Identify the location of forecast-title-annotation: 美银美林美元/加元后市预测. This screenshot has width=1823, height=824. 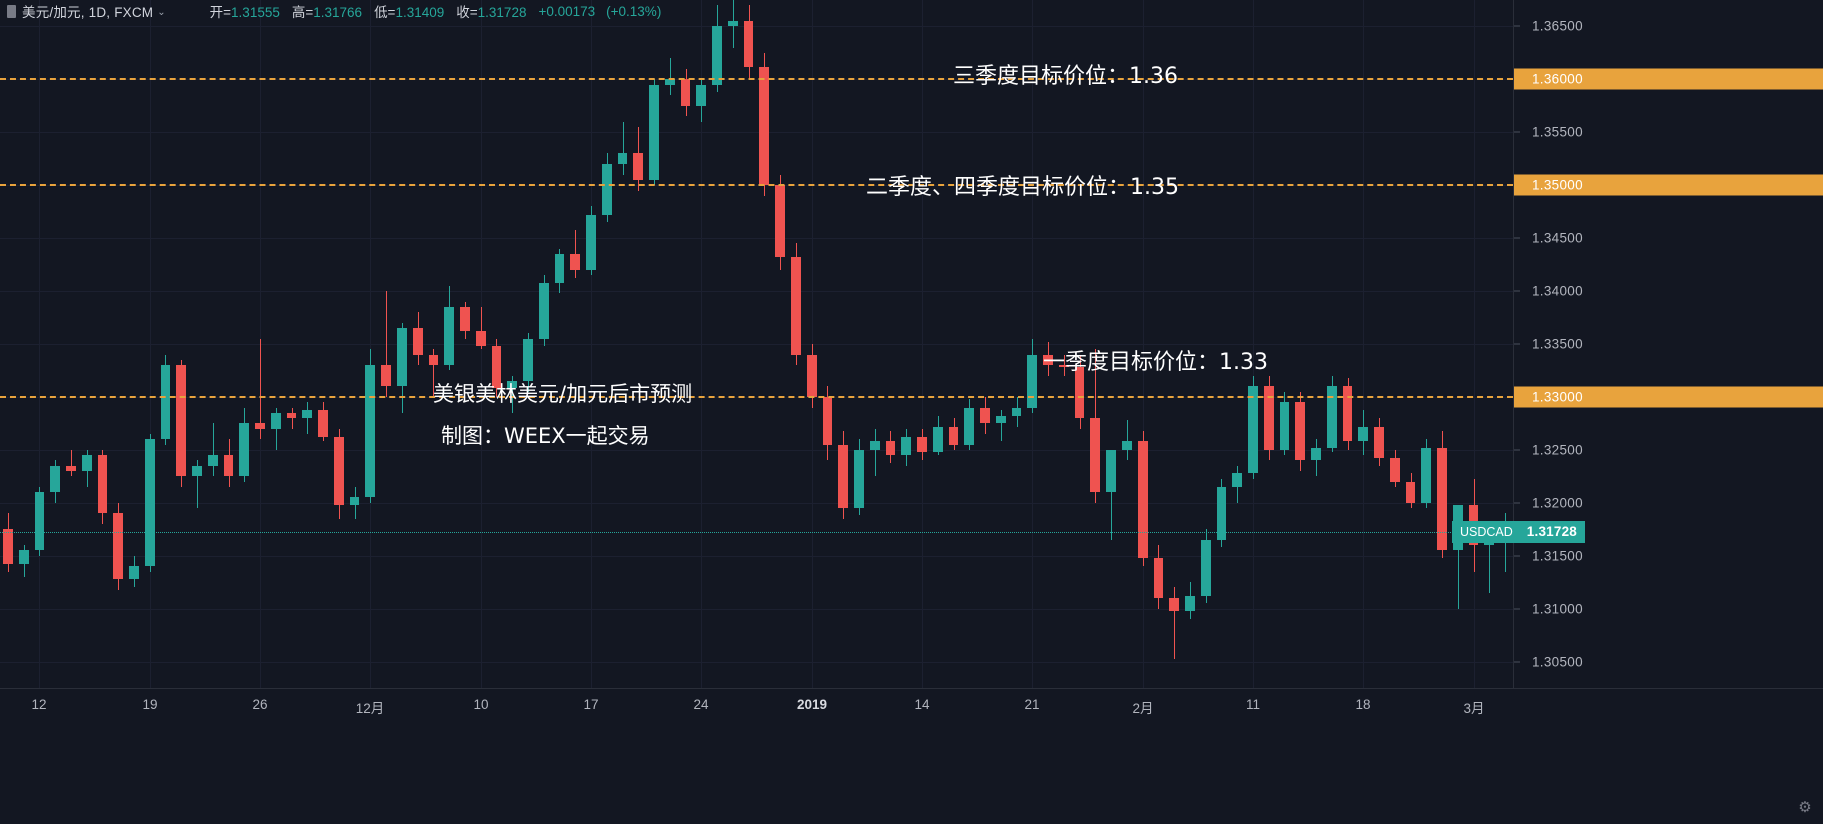
(563, 394).